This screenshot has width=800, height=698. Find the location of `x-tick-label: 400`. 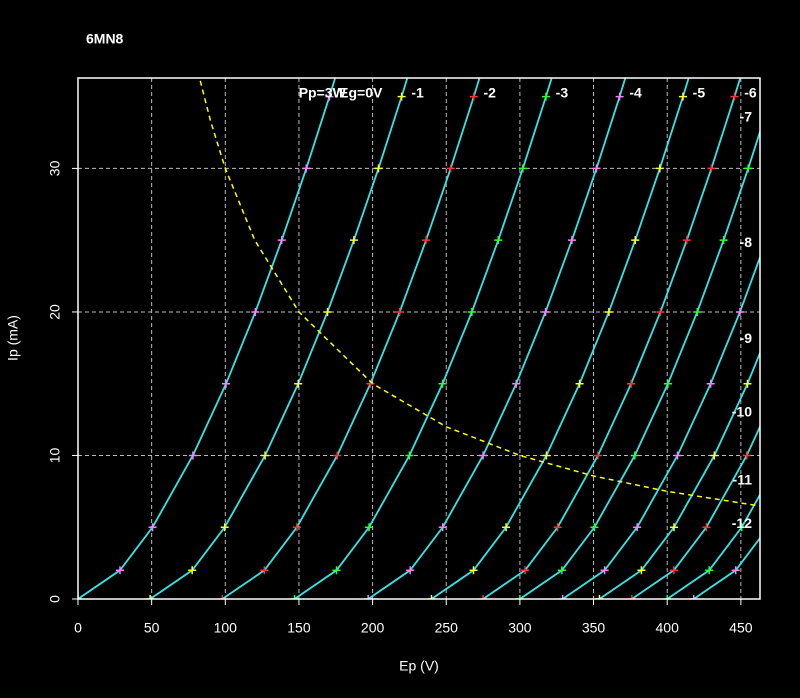

x-tick-label: 400 is located at coordinates (668, 628).